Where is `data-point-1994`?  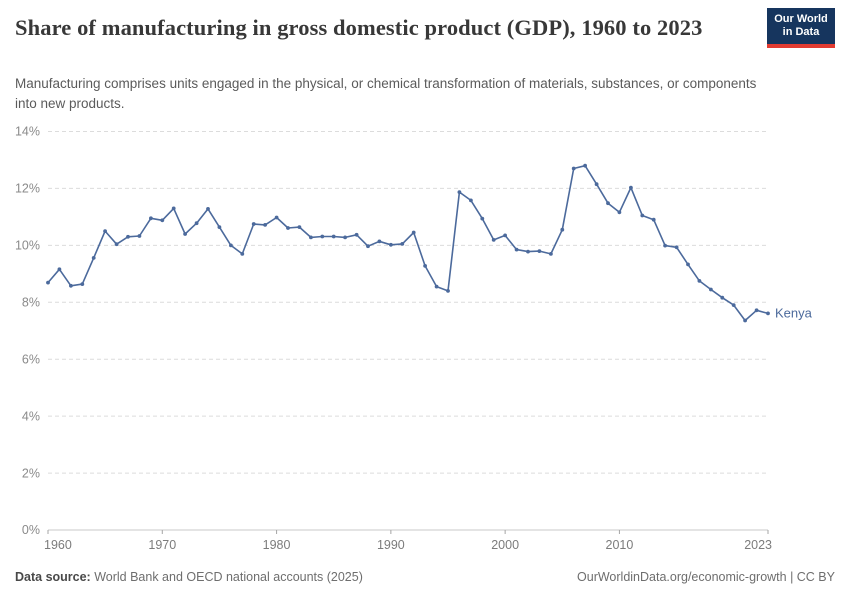 data-point-1994 is located at coordinates (436, 286).